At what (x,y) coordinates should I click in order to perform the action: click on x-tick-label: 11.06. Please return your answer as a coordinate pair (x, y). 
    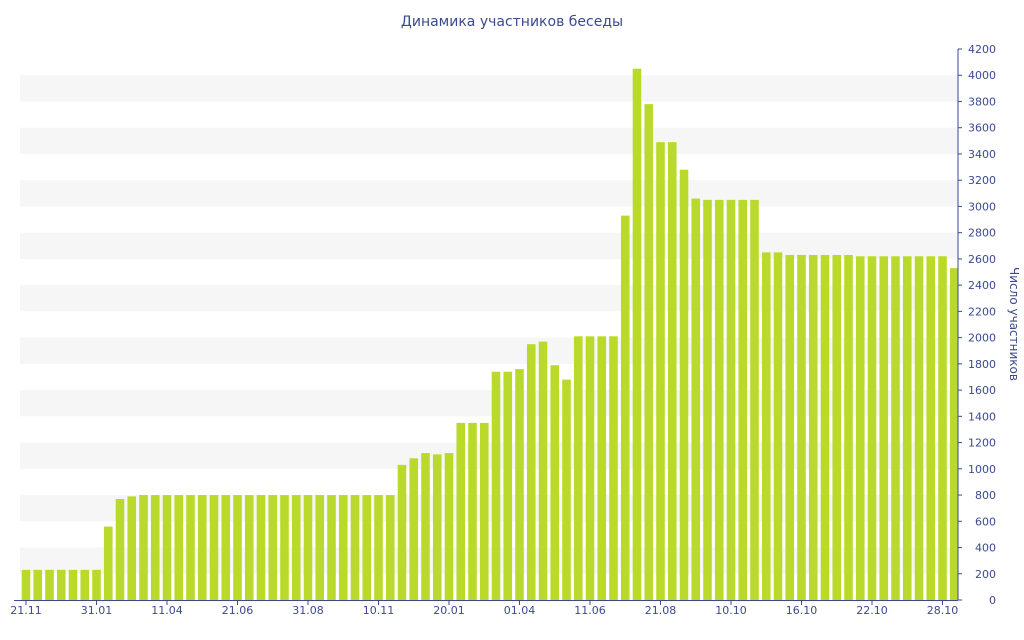
    Looking at the image, I should click on (590, 610).